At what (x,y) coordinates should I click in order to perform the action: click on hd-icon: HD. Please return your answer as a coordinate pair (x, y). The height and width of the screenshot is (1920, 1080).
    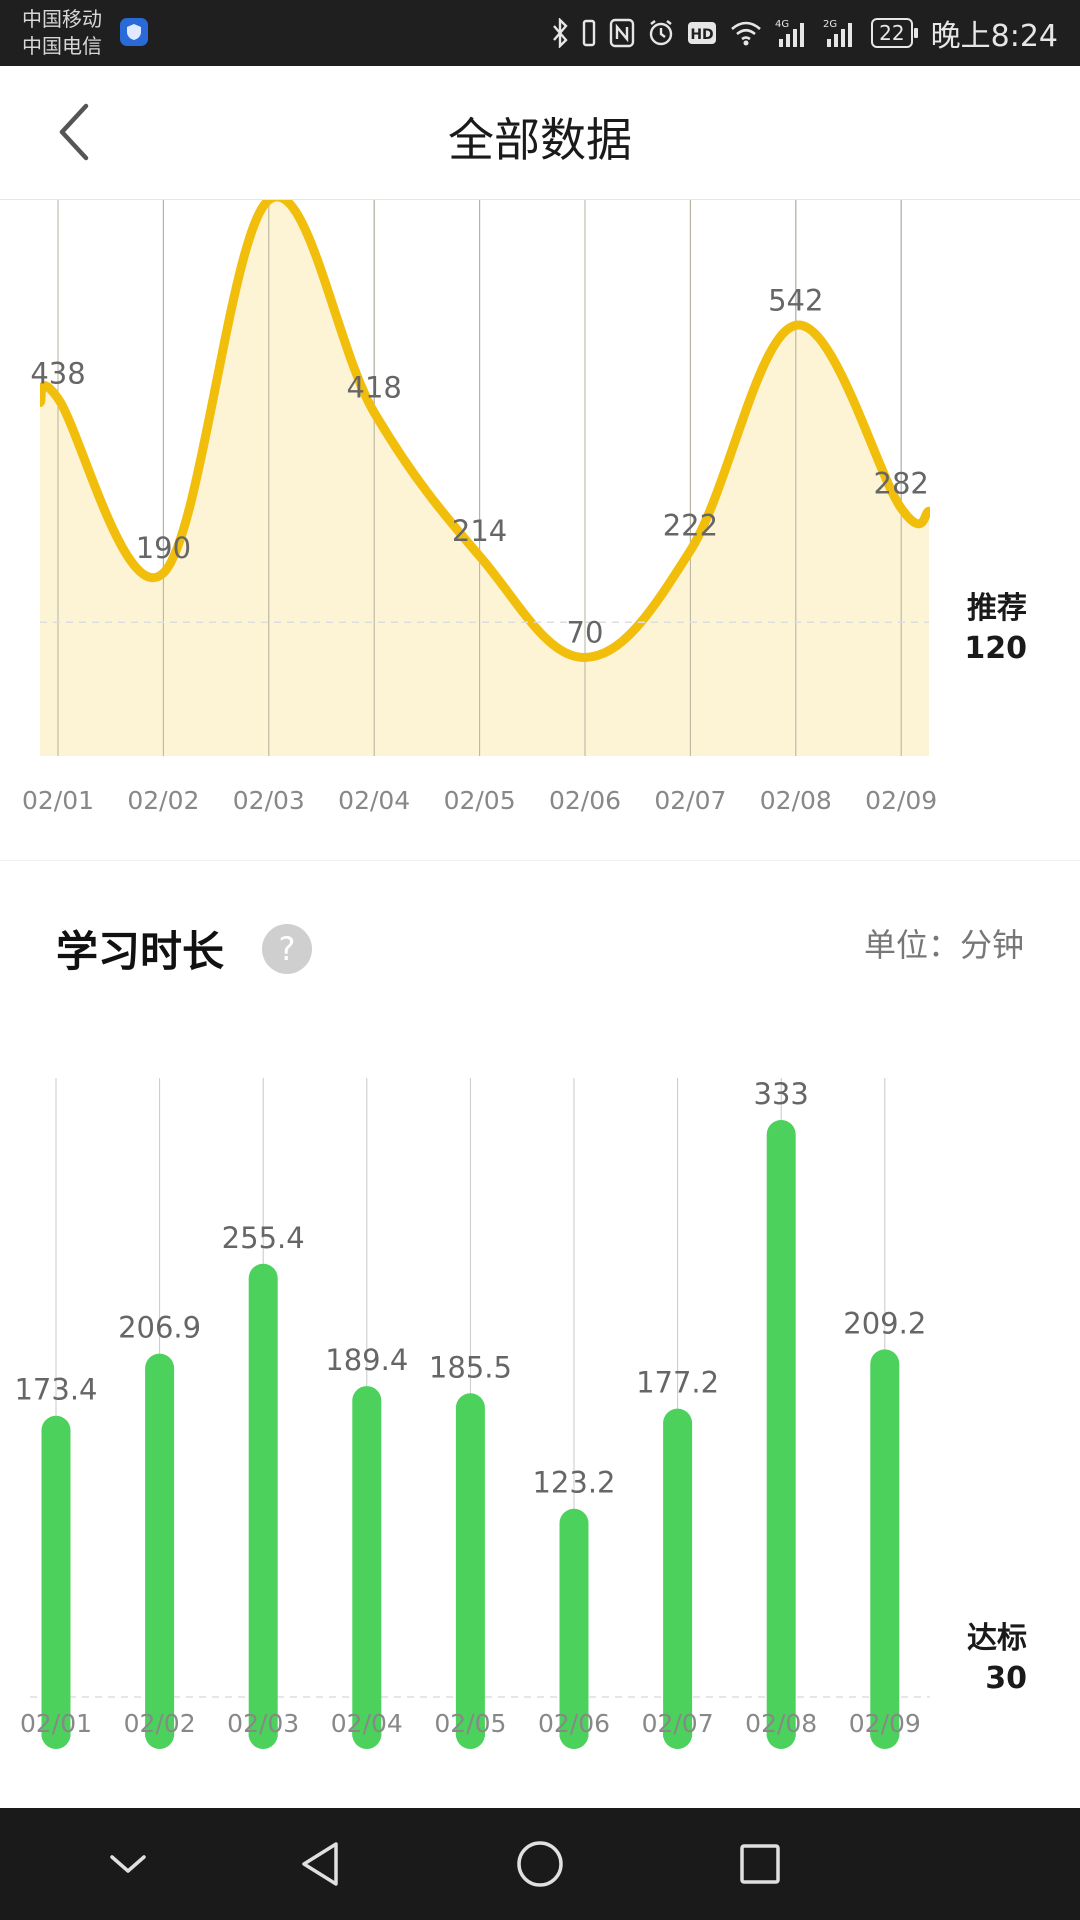
    Looking at the image, I should click on (702, 33).